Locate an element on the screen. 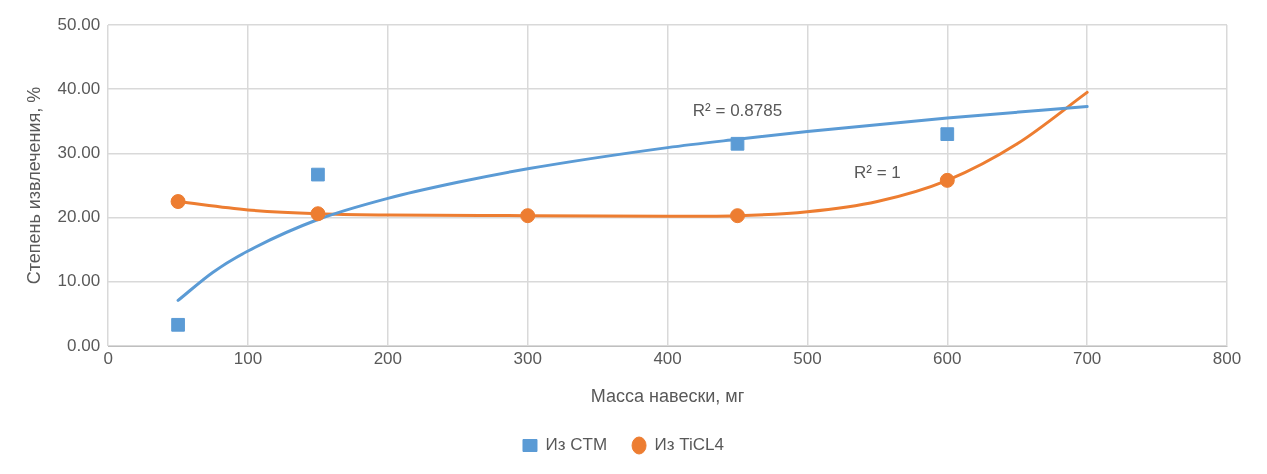 The image size is (1267, 474). x-tick-label: 600 is located at coordinates (947, 358).